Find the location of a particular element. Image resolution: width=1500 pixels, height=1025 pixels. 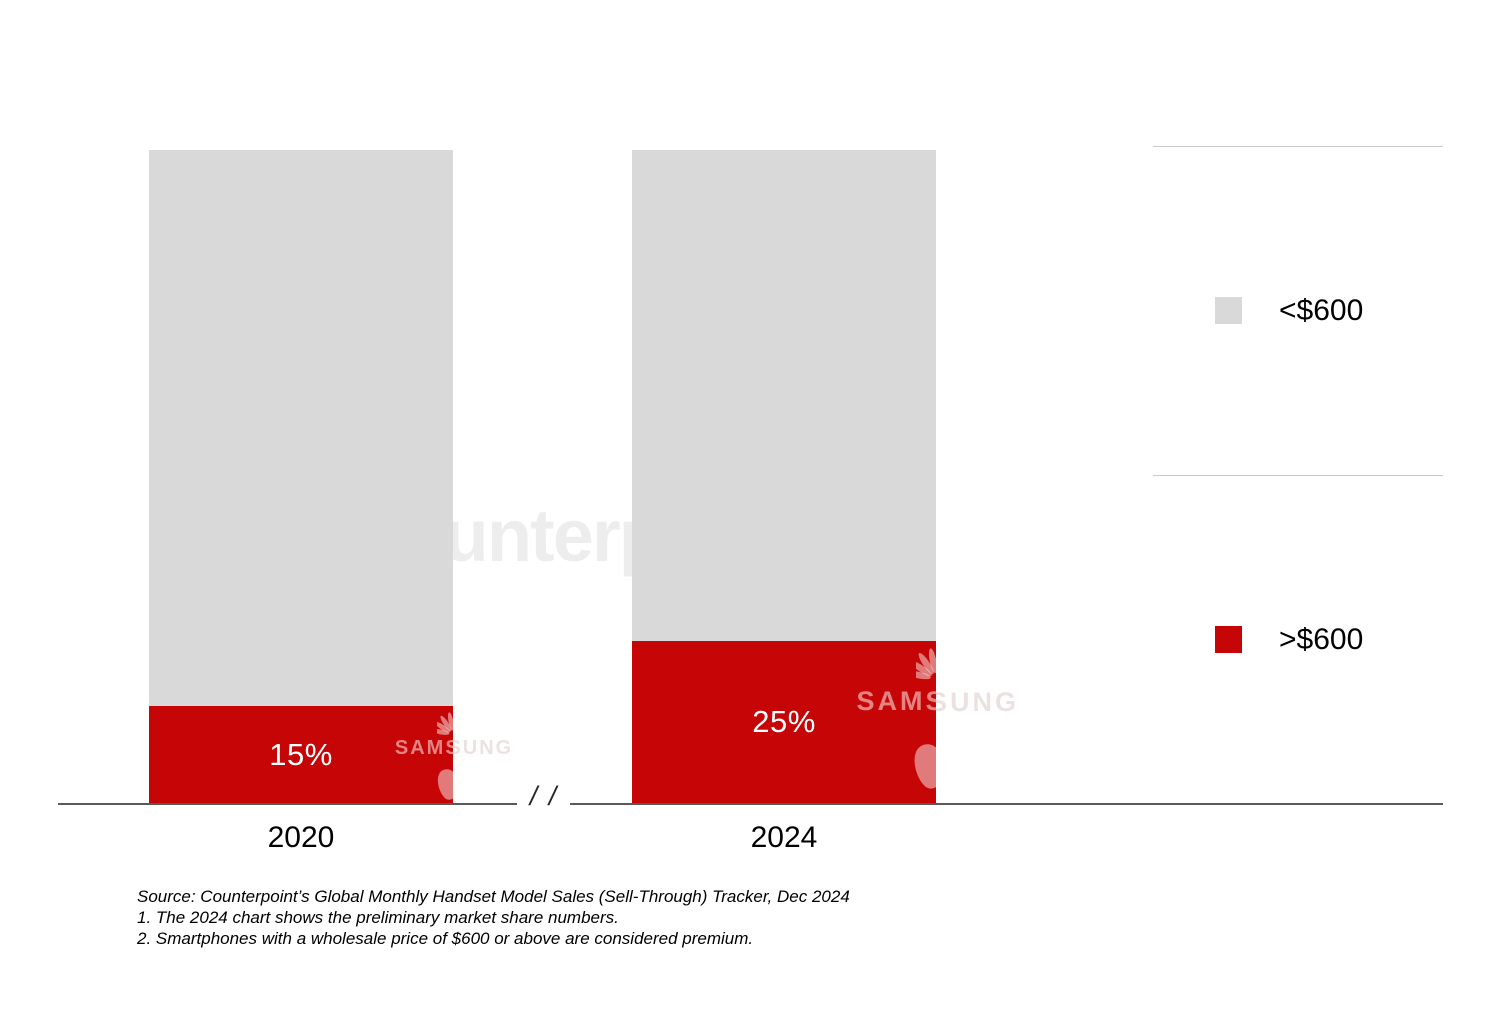

legend-swatch-over600 is located at coordinates (1228, 639).